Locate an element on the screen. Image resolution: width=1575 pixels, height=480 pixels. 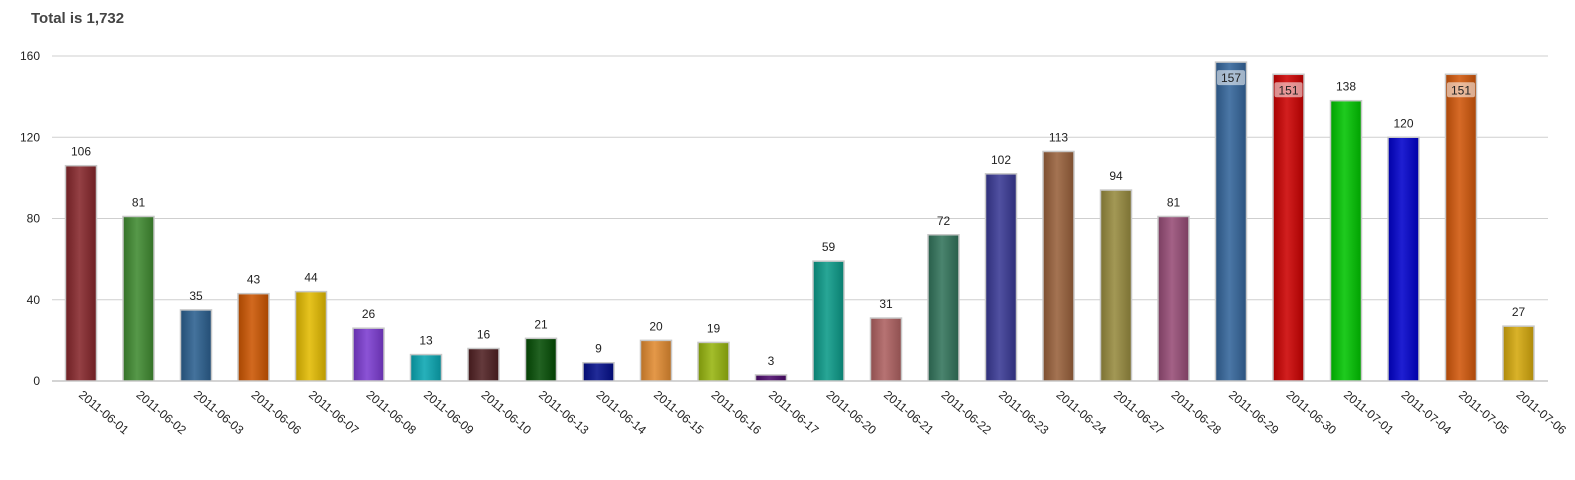
x-tick-label: 2011-06-29 is located at coordinates (1254, 413).